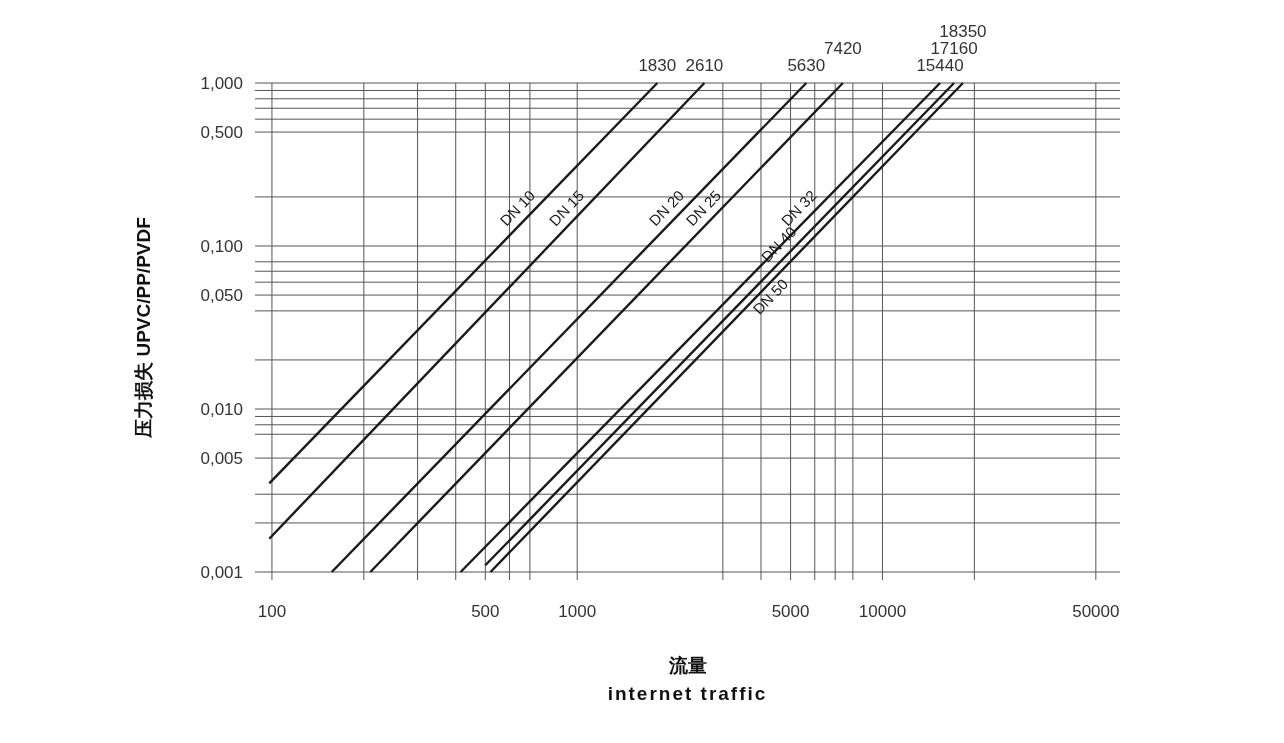  I want to click on y-tick-label: 0,001, so click(221, 572).